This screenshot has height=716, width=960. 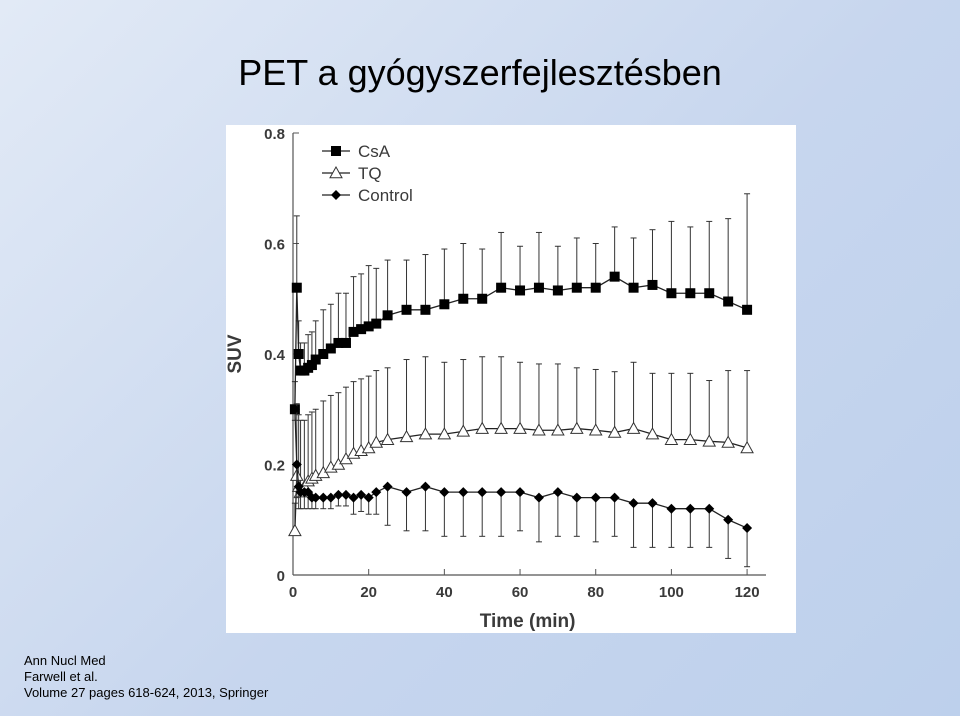 I want to click on series-tq, so click(x=521, y=446).